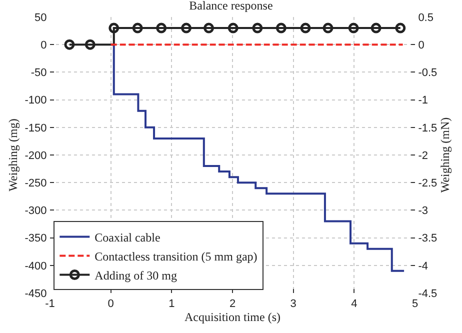  Describe the element at coordinates (428, 294) in the screenshot. I see `y2-tick-label: -4.5` at that location.